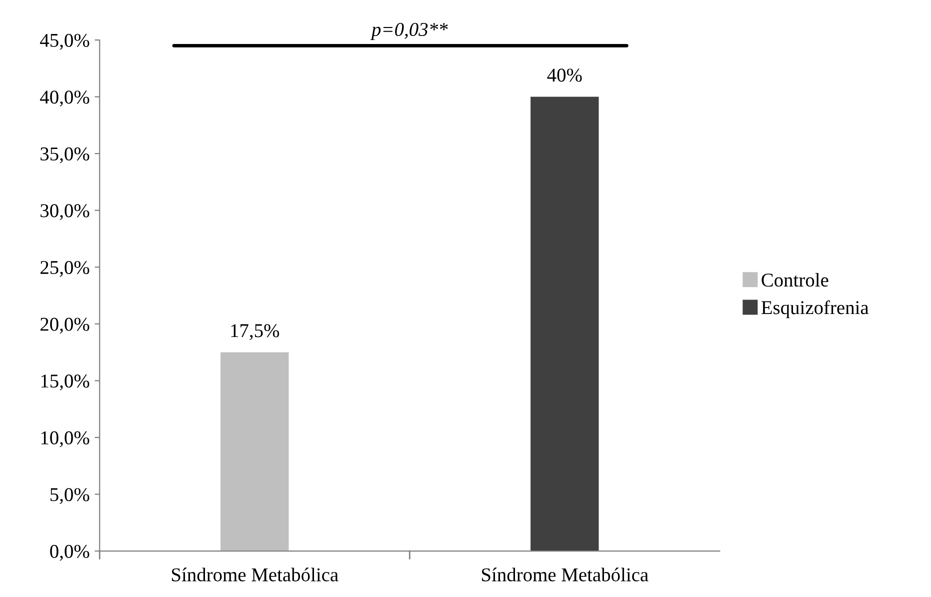 Image resolution: width=931 pixels, height=597 pixels. What do you see at coordinates (255, 332) in the screenshot?
I see `data-label: 17,5%` at bounding box center [255, 332].